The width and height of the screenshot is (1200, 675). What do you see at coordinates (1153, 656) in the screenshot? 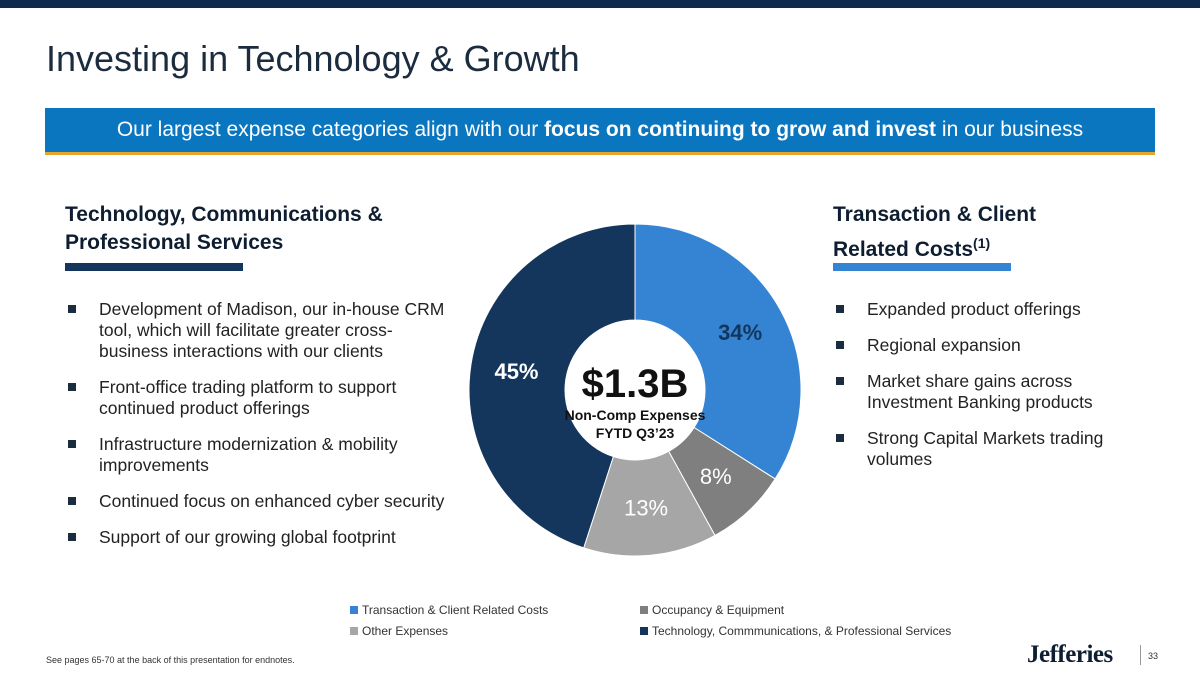
I see `page-number: 33` at bounding box center [1153, 656].